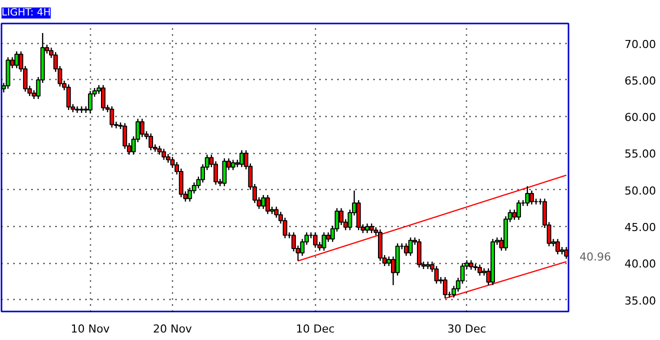 The height and width of the screenshot is (340, 660). I want to click on chart-title: LIGHT: 4H, so click(26, 13).